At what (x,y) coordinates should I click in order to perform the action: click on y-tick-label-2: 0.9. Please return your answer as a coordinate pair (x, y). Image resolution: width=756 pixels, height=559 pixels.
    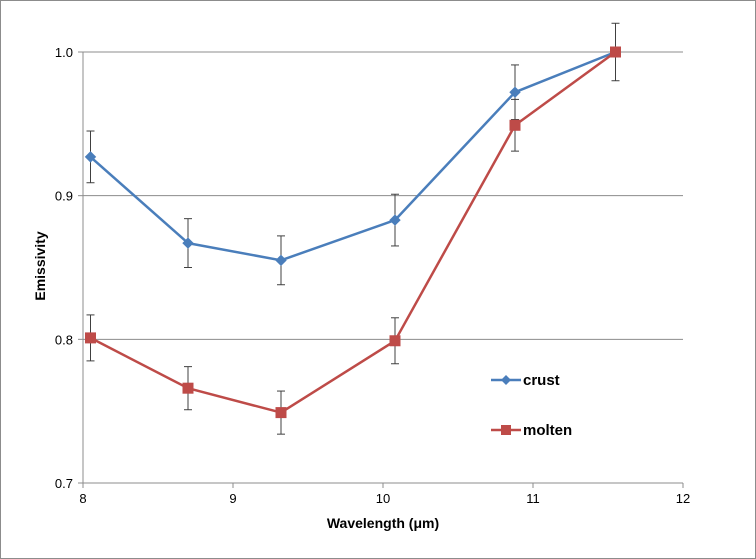
    Looking at the image, I should click on (64, 196).